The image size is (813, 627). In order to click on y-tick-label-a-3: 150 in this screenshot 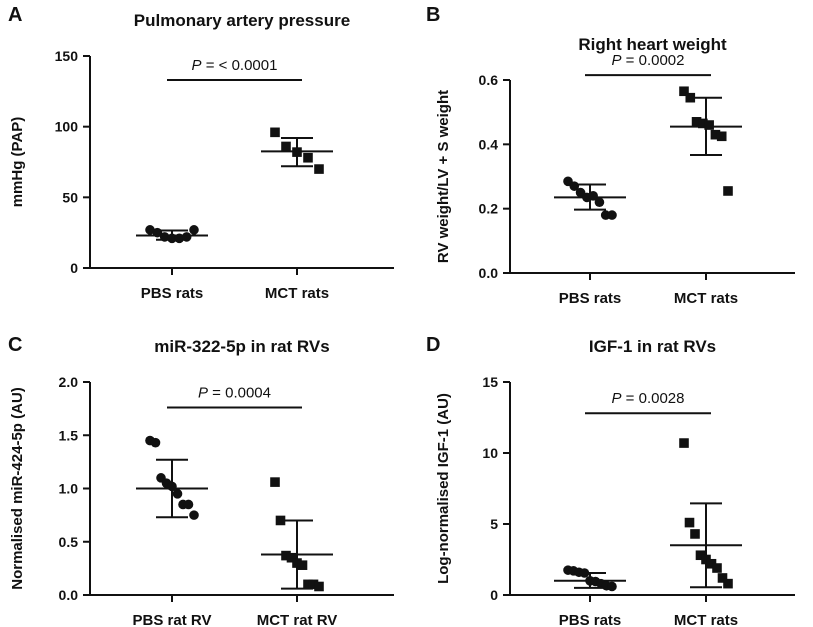, I will do `click(67, 56)`.